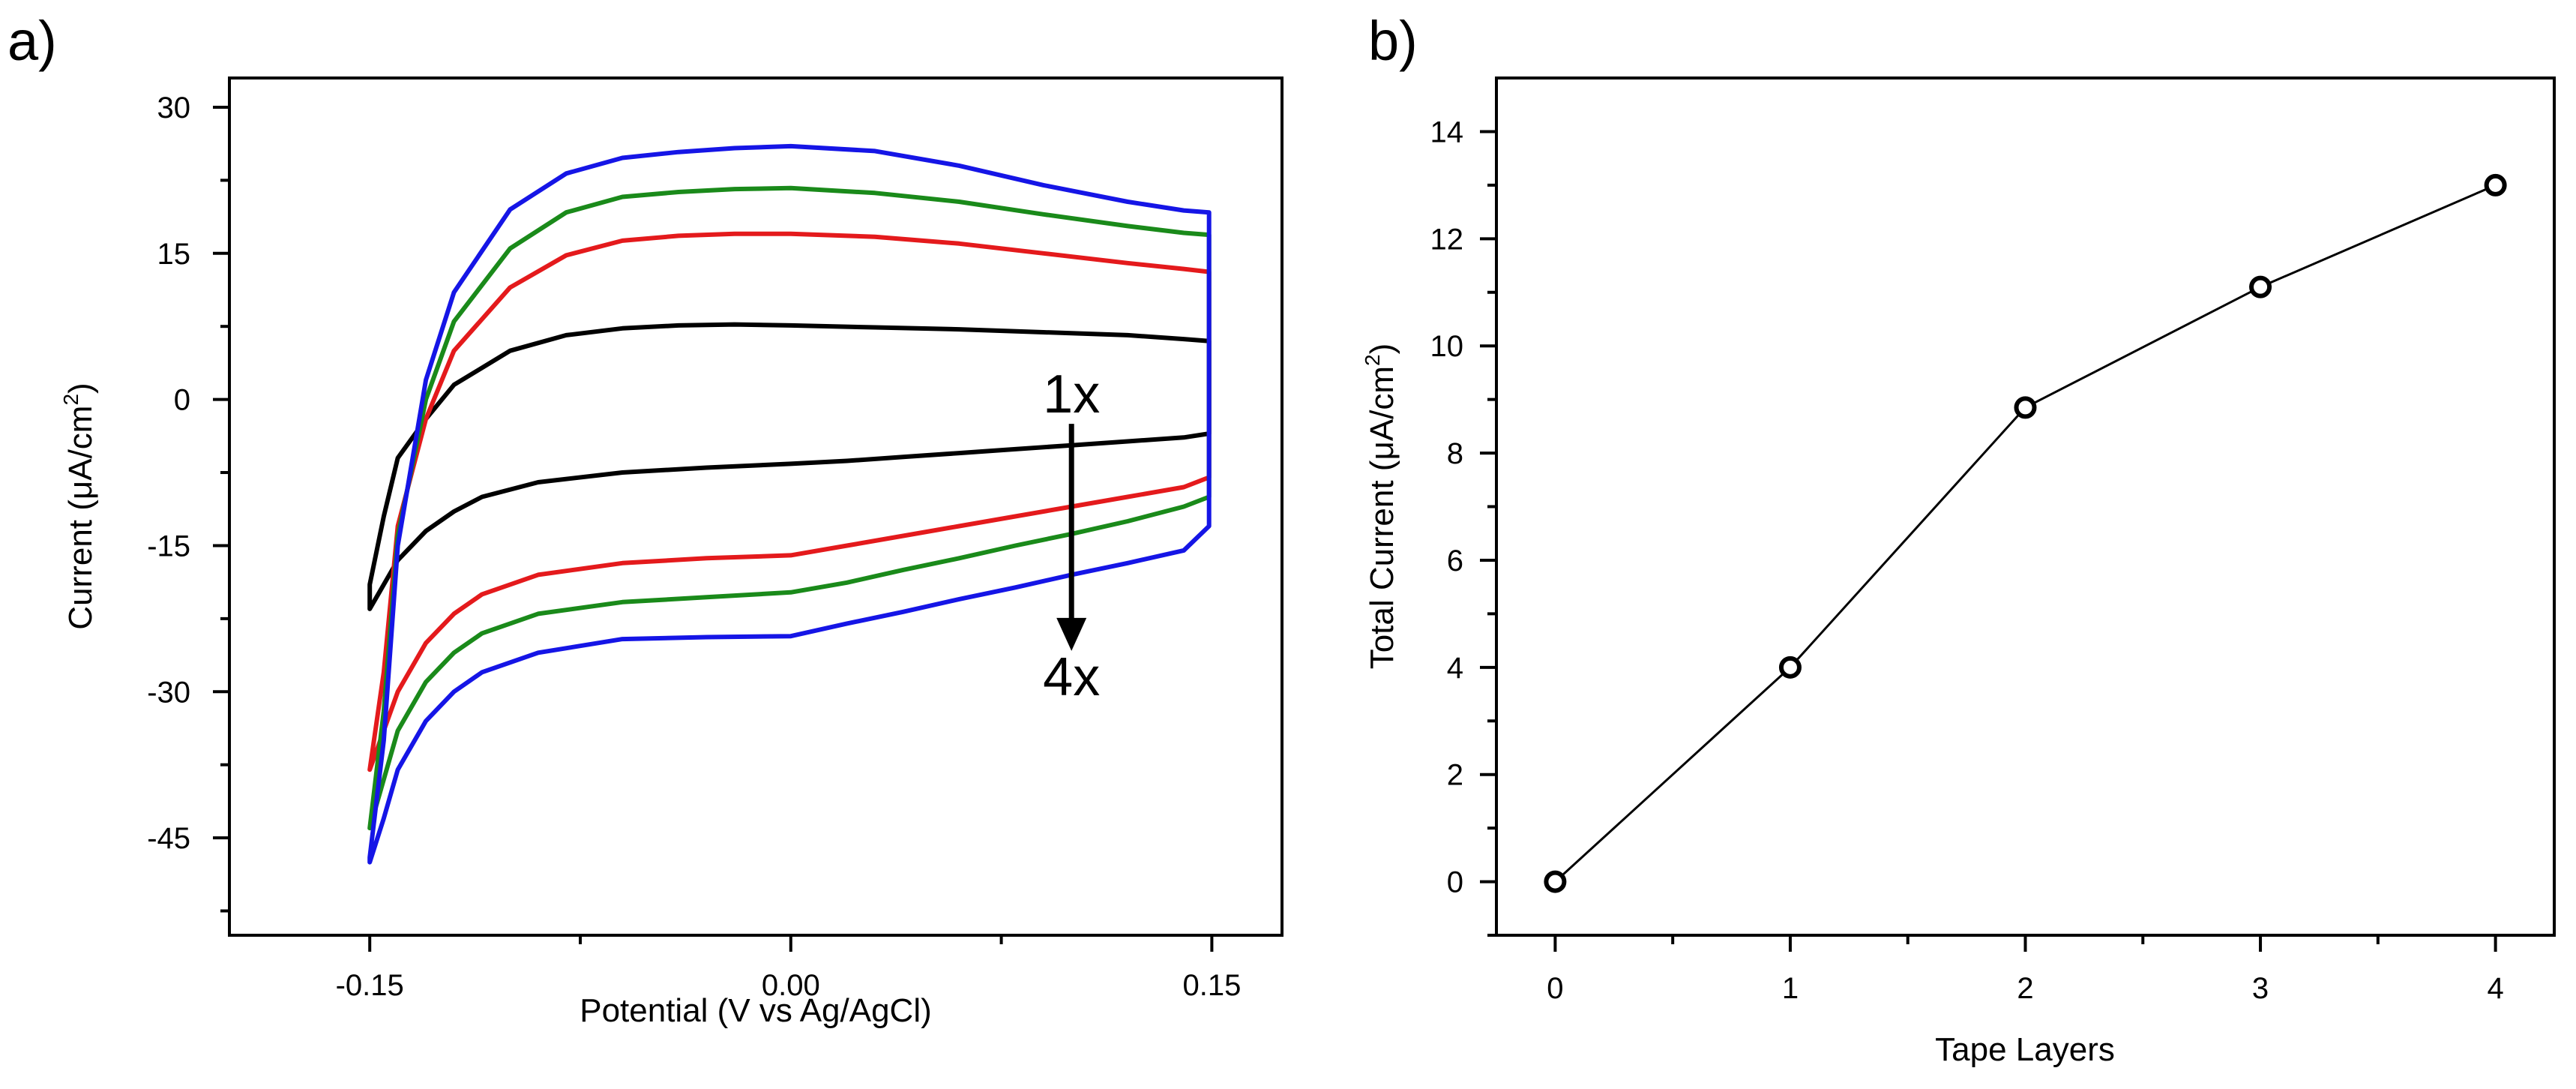 The height and width of the screenshot is (1089, 2576). I want to click on panel-a-y-axis-title: Current (μA/cm2), so click(79, 505).